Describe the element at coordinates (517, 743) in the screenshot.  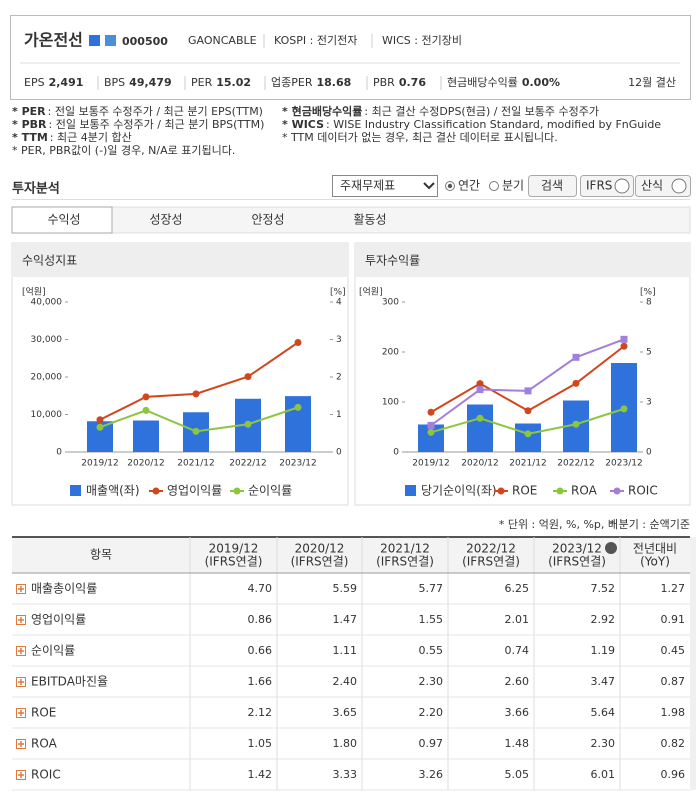
I see `cell: 1.48` at that location.